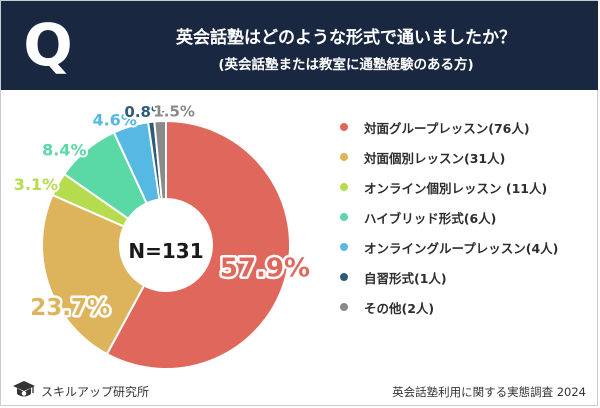 The image size is (600, 408). I want to click on footer-logo: スキルアップ研究所, so click(80, 391).